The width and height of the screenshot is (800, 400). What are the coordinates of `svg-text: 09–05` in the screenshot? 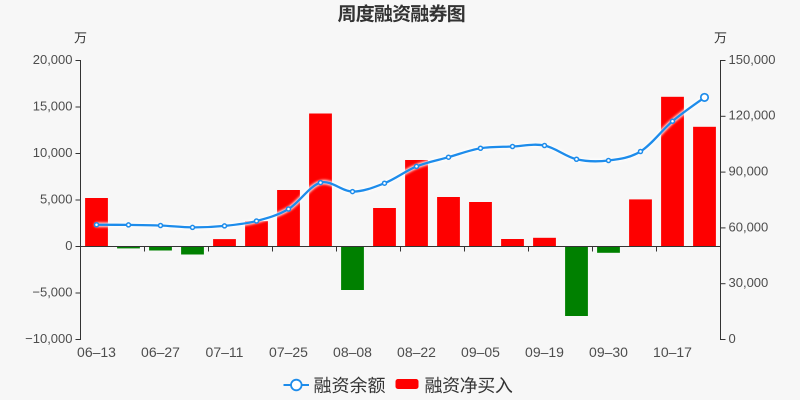 It's located at (480, 352).